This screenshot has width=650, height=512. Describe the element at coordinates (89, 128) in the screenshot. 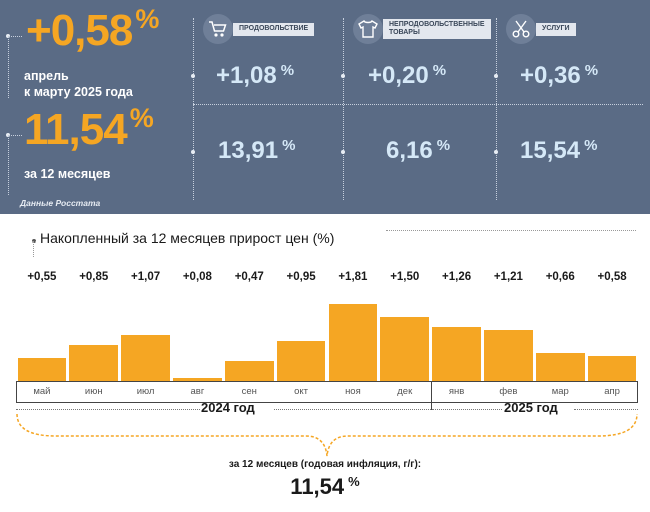

I see `annual-change-value: 11,54%` at that location.